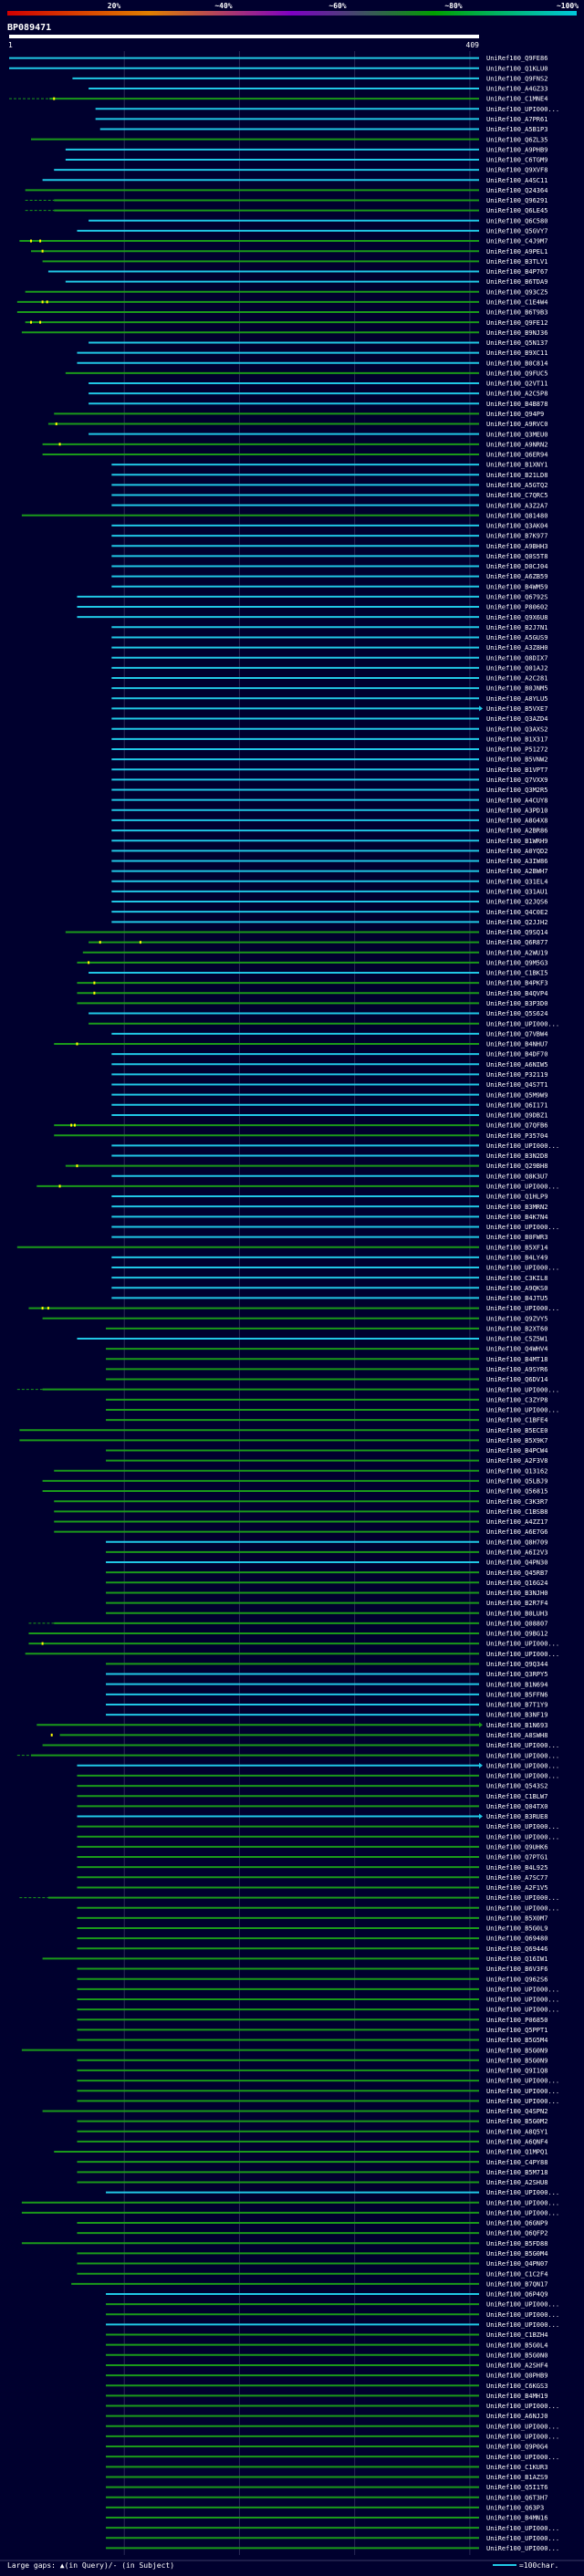  I want to click on alignment-label: UniRef100_Q8H709, so click(517, 1542).